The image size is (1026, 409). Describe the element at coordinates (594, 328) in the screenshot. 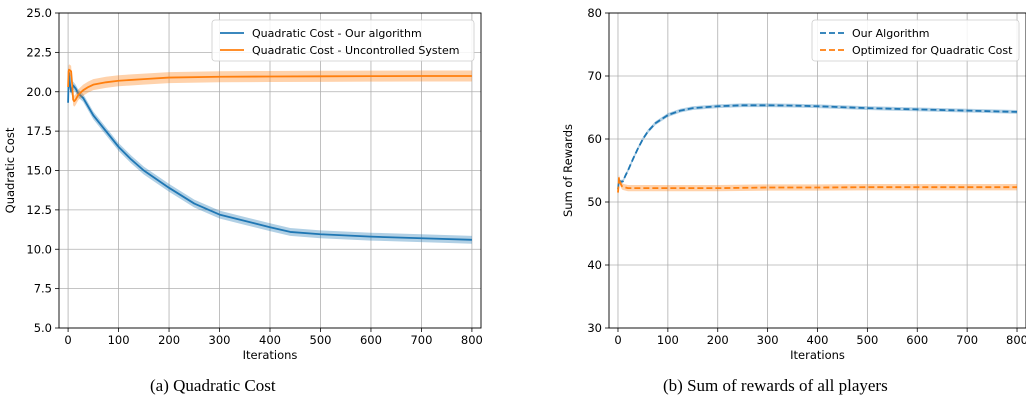

I see `y-tick-label: 30` at that location.